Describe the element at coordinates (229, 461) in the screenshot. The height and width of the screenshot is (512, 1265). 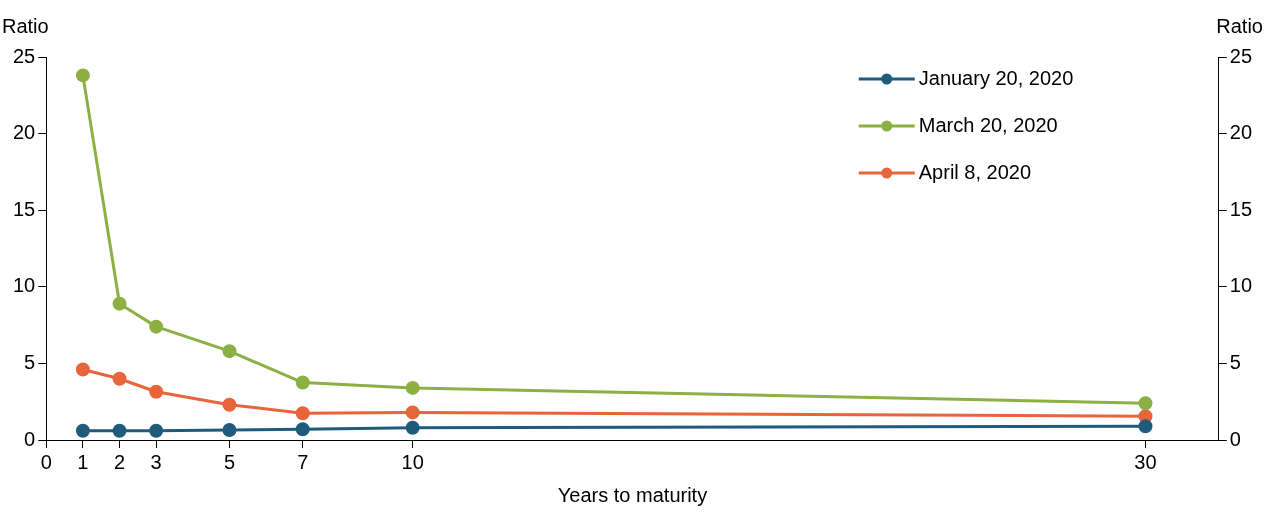
I see `x-tick-label: 5` at that location.